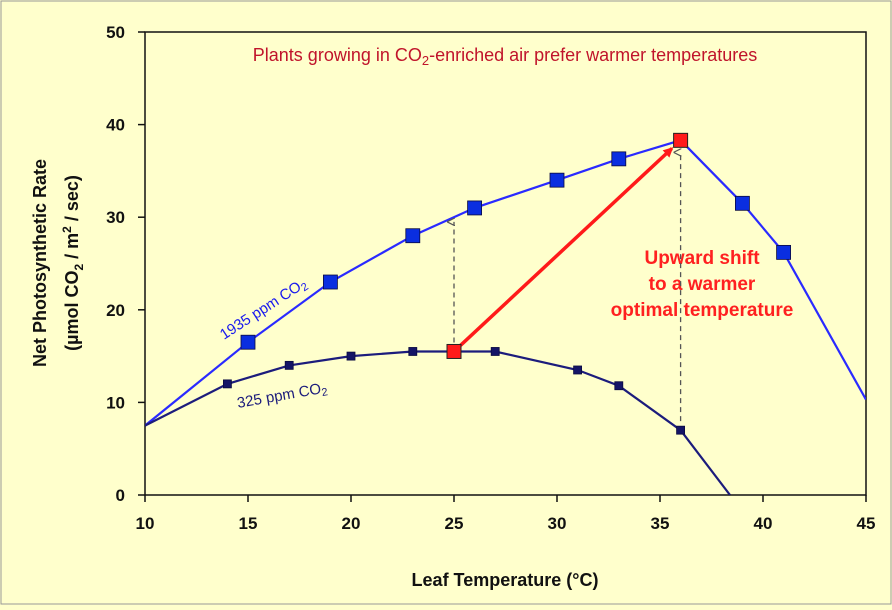 The height and width of the screenshot is (610, 892). What do you see at coordinates (115, 125) in the screenshot?
I see `y-tick-label: 40` at bounding box center [115, 125].